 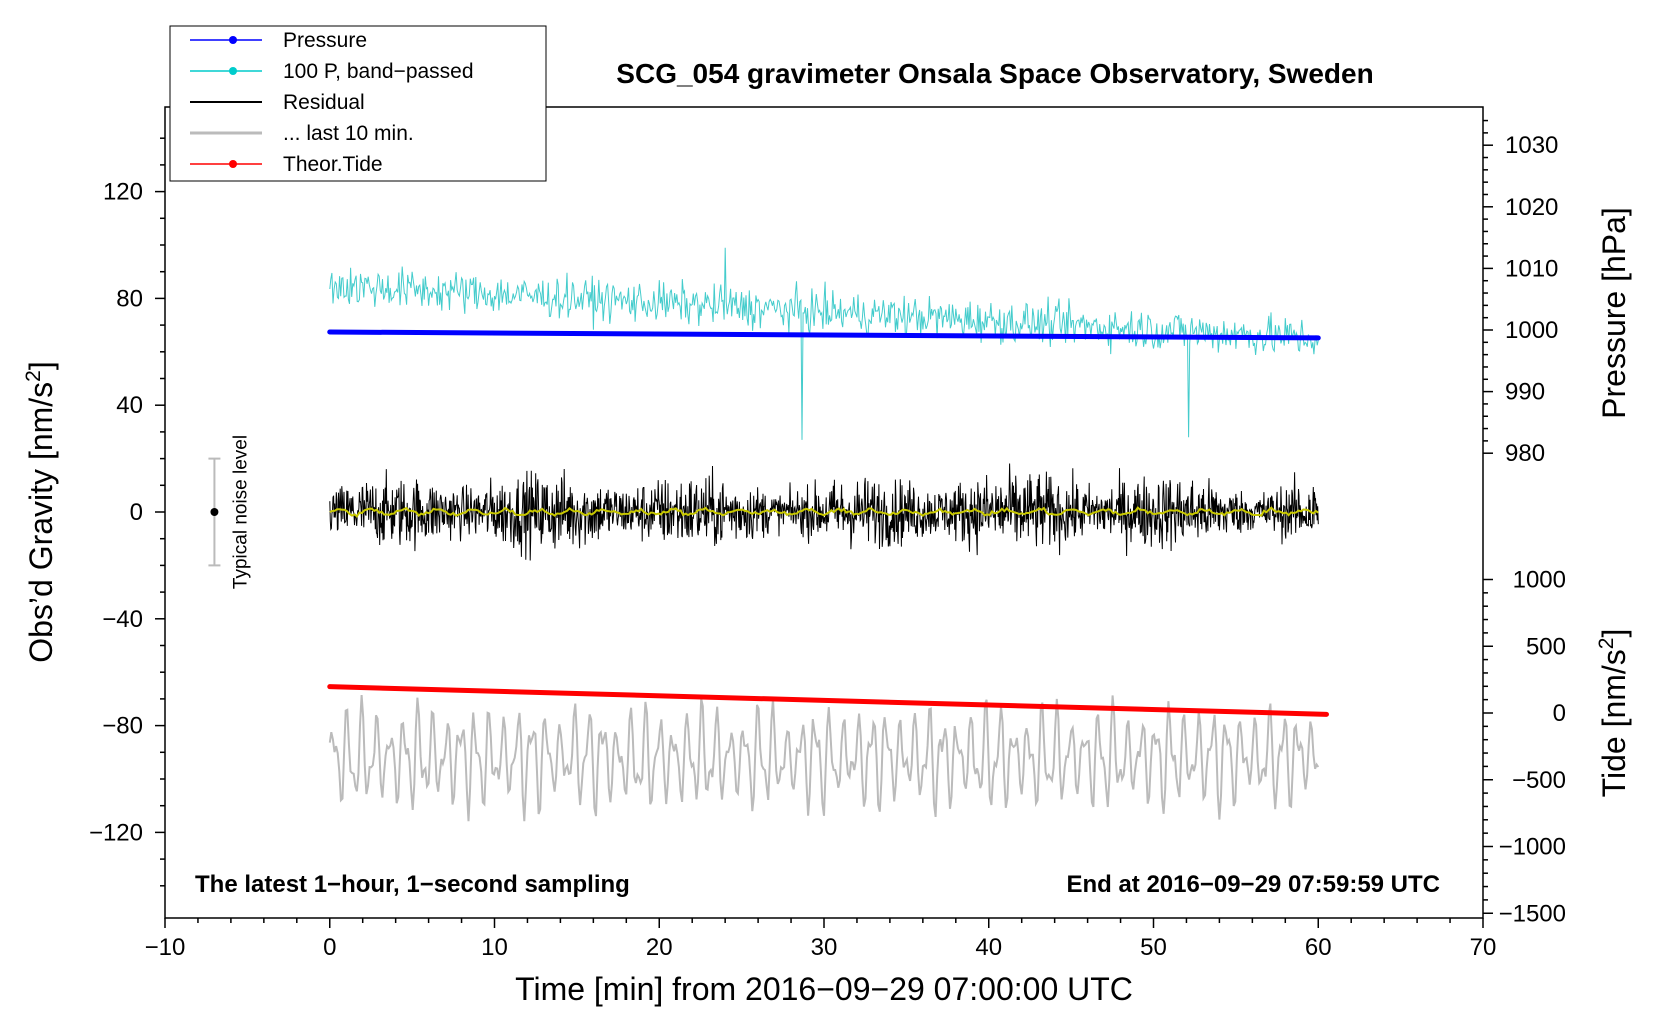 I want to click on tide-tick-label: 500, so click(x=1546, y=646).